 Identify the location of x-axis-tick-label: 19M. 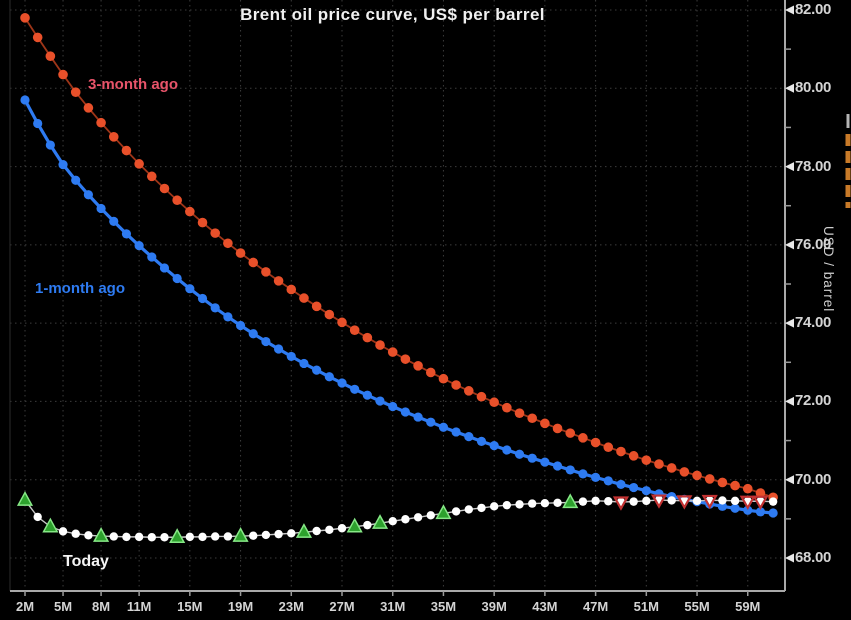
(240, 606).